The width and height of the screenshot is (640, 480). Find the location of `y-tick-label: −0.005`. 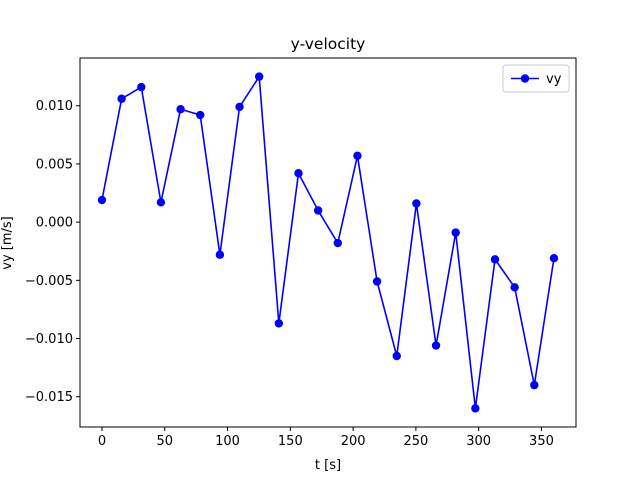

y-tick-label: −0.005 is located at coordinates (49, 281).